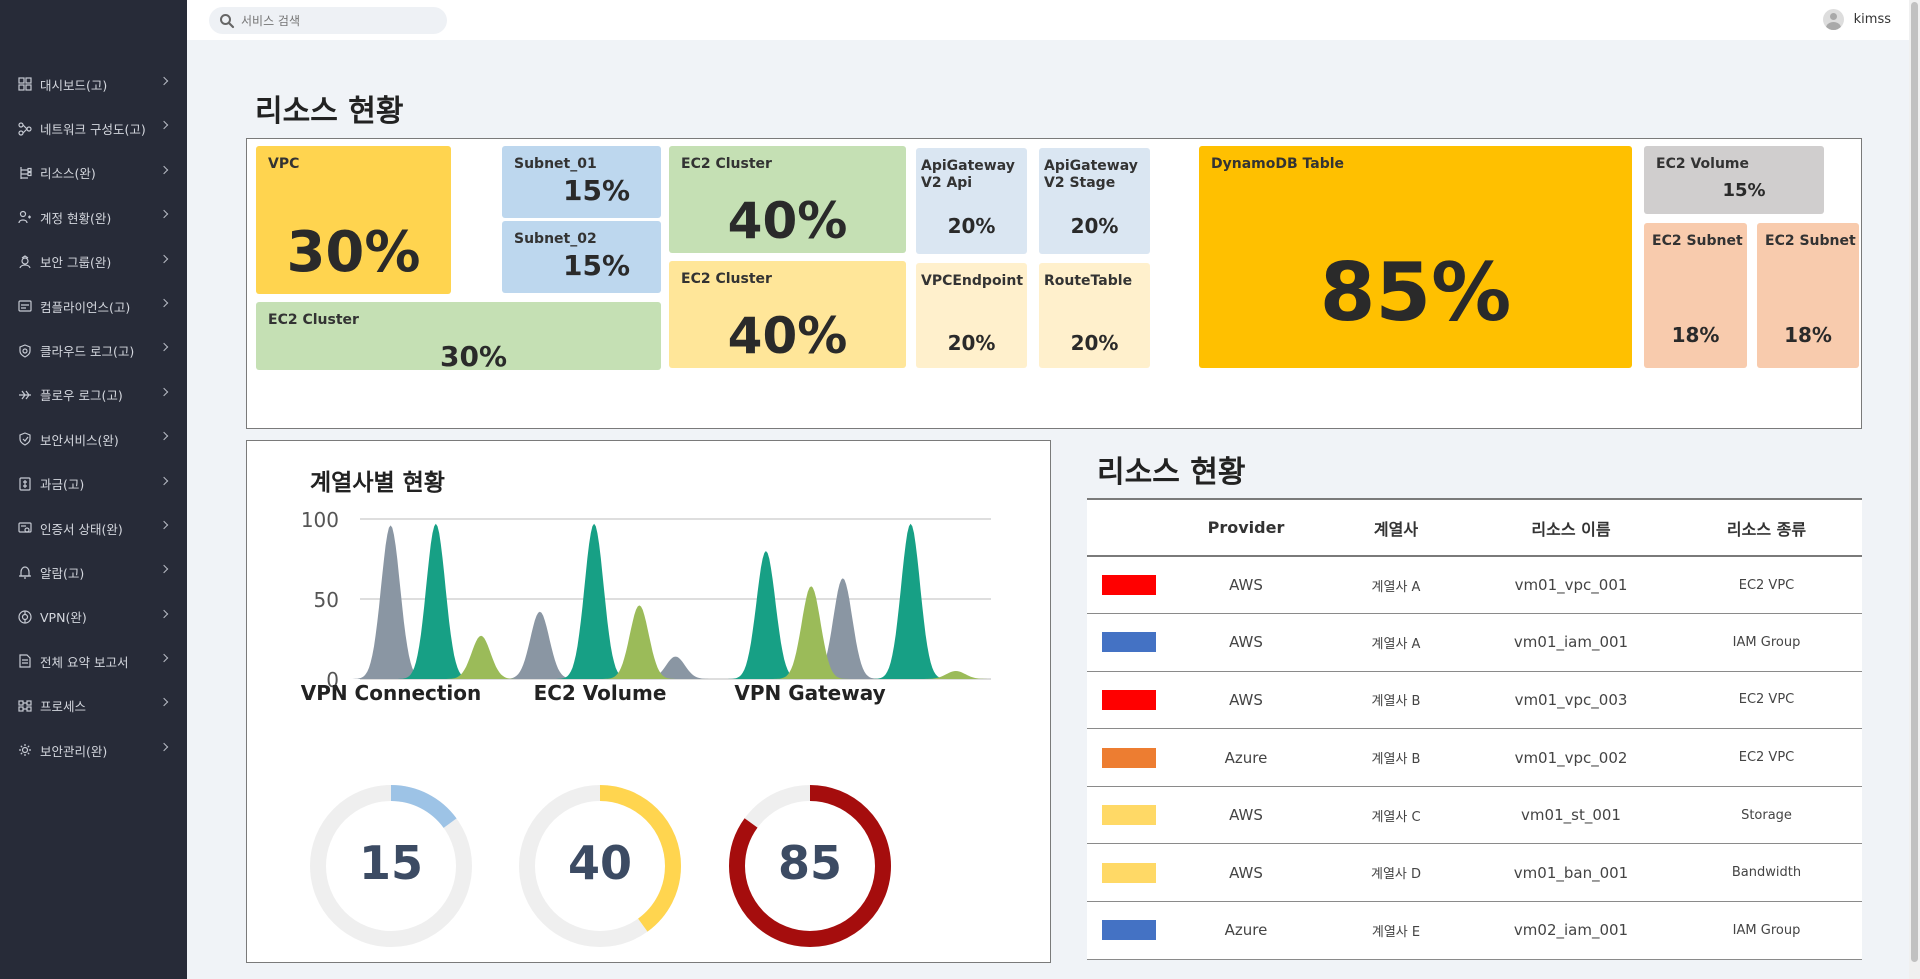  I want to click on y-tick-label: 100, so click(320, 520).